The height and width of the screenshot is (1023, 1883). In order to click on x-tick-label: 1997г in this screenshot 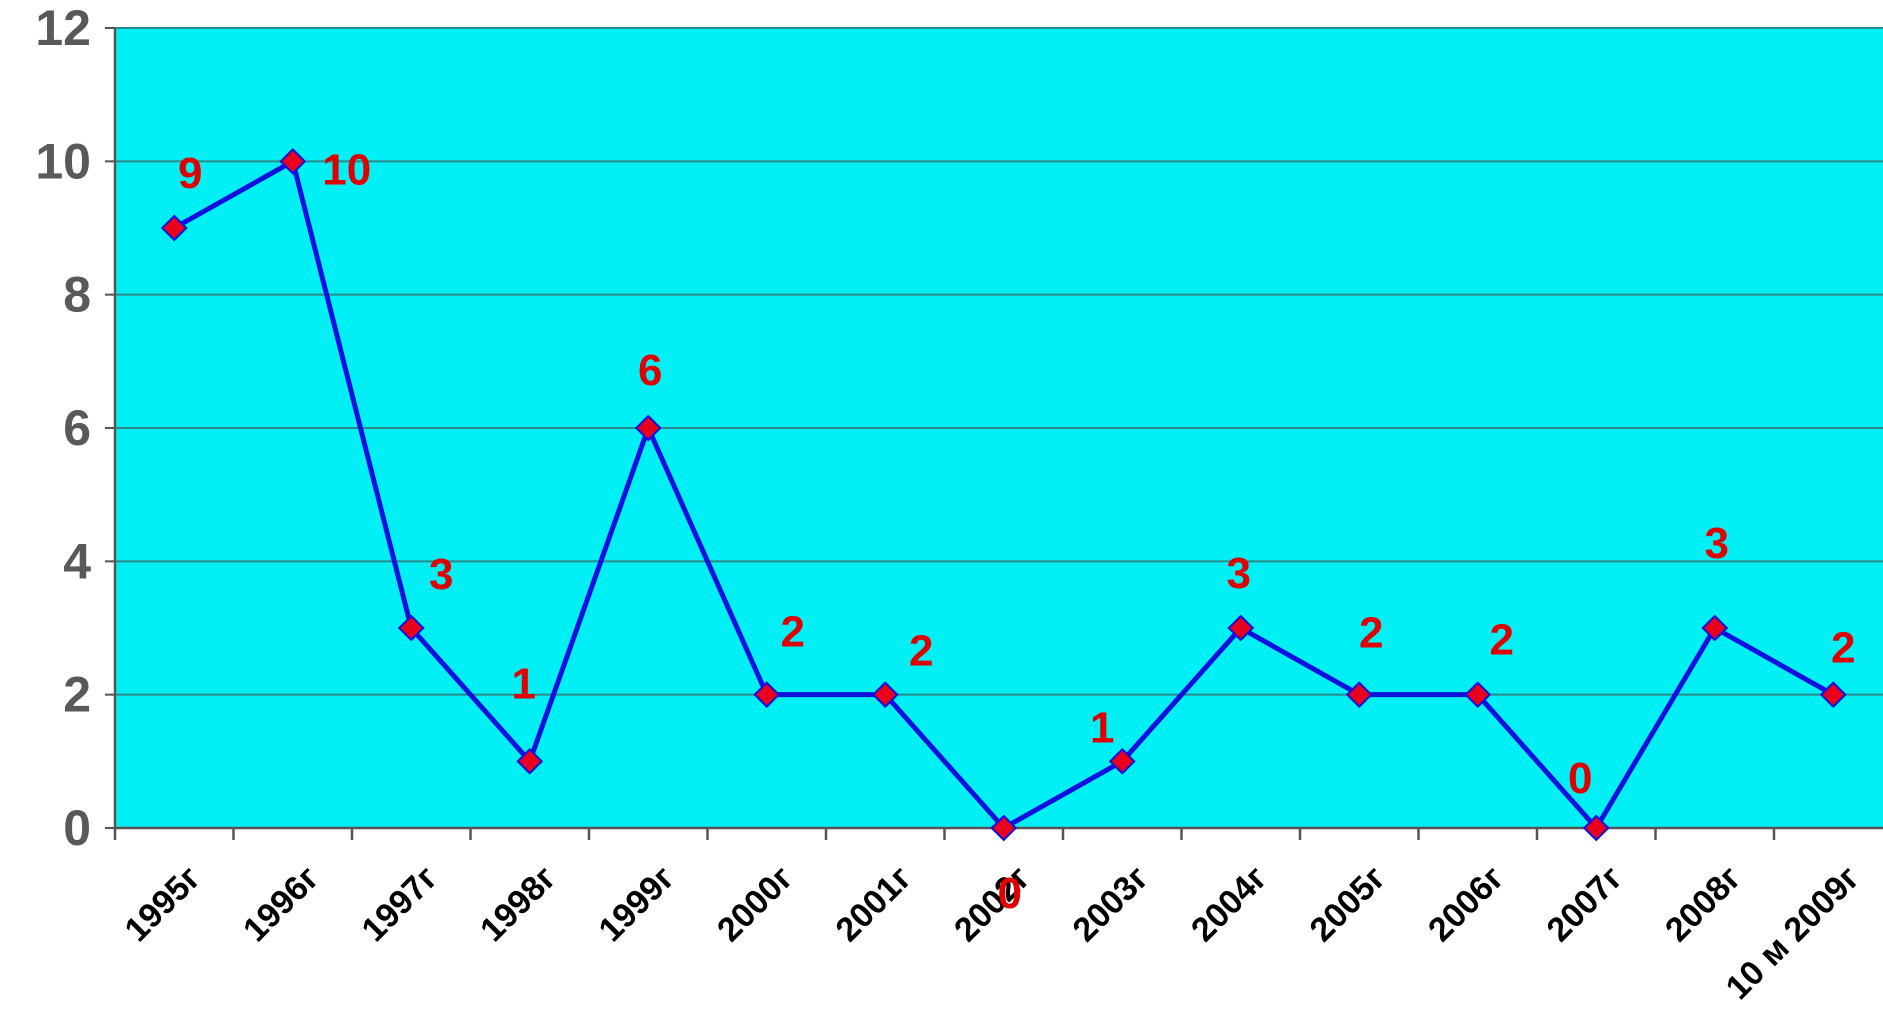, I will do `click(400, 904)`.